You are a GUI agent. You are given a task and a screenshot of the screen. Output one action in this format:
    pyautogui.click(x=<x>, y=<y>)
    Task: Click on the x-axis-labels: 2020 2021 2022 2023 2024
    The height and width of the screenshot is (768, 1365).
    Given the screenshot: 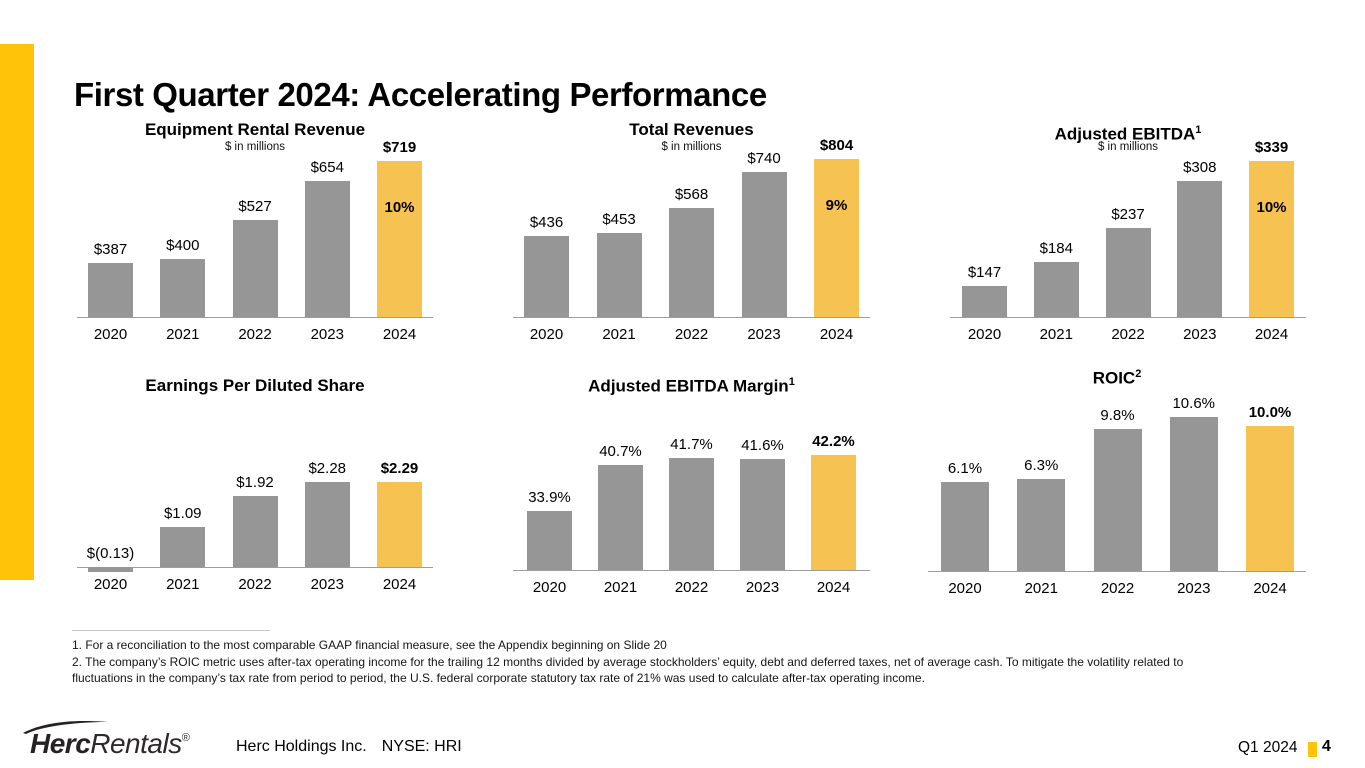 What is the action you would take?
    pyautogui.click(x=1117, y=588)
    